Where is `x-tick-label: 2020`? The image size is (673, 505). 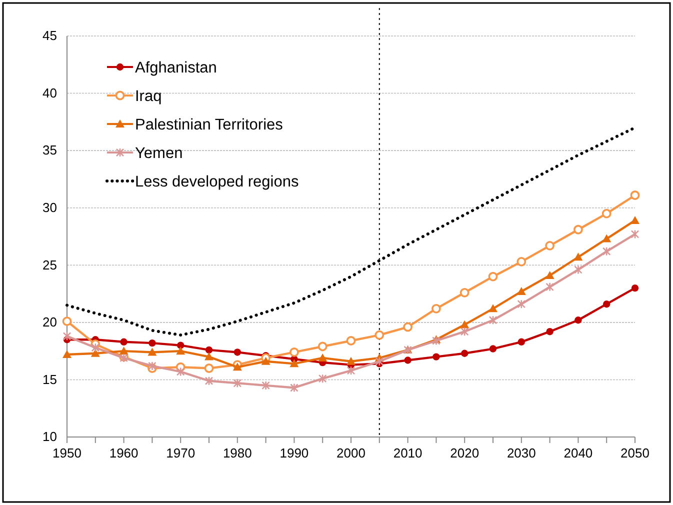 x-tick-label: 2020 is located at coordinates (465, 453).